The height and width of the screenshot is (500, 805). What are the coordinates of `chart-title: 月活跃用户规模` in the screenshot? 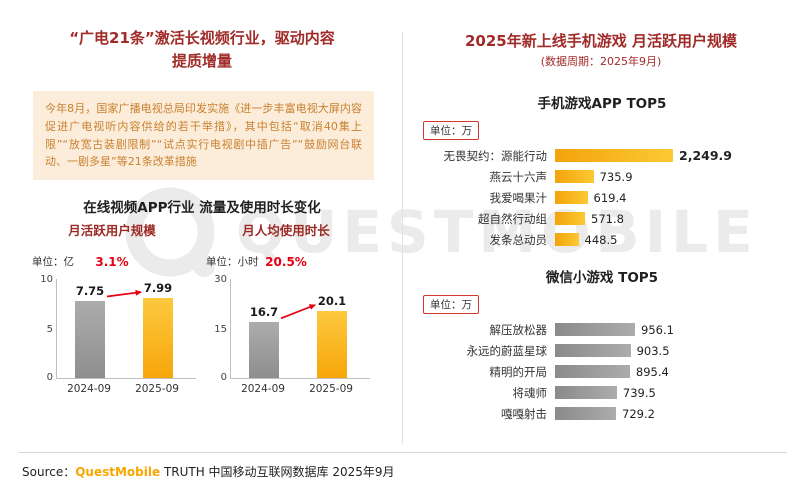 It's located at (112, 230).